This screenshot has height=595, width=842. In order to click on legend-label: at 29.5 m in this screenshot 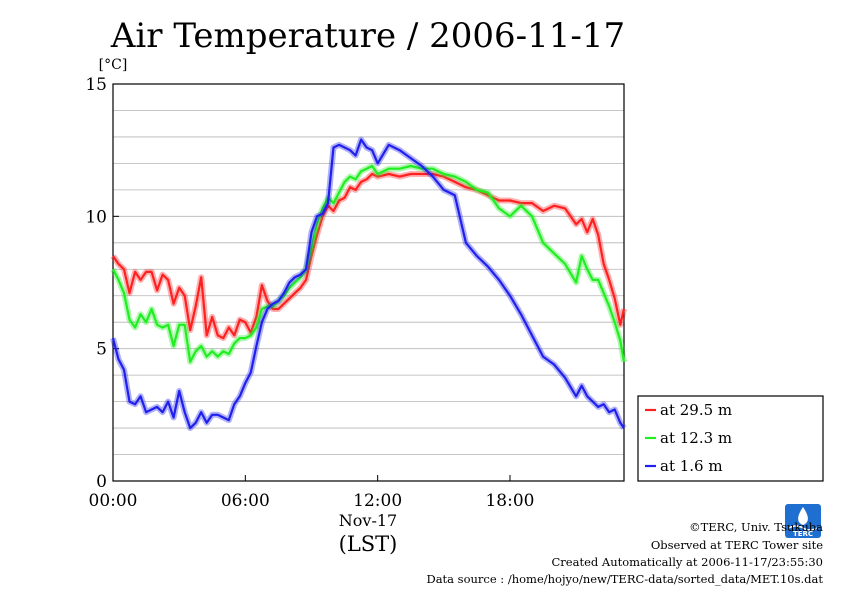, I will do `click(696, 410)`.